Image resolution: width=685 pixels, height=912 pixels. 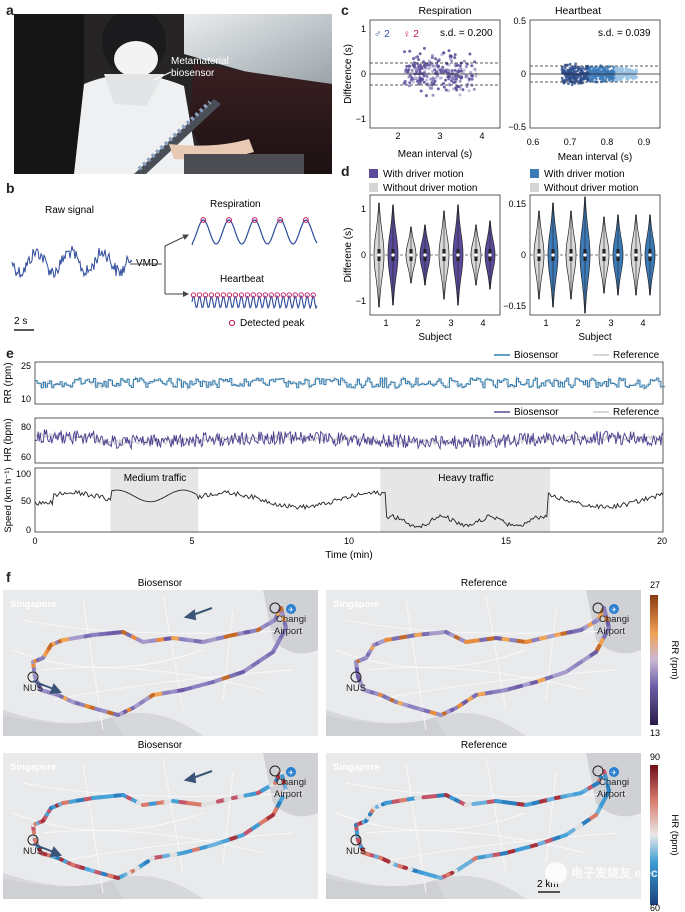 I want to click on map2-singapore: Singapore, so click(x=356, y=604).